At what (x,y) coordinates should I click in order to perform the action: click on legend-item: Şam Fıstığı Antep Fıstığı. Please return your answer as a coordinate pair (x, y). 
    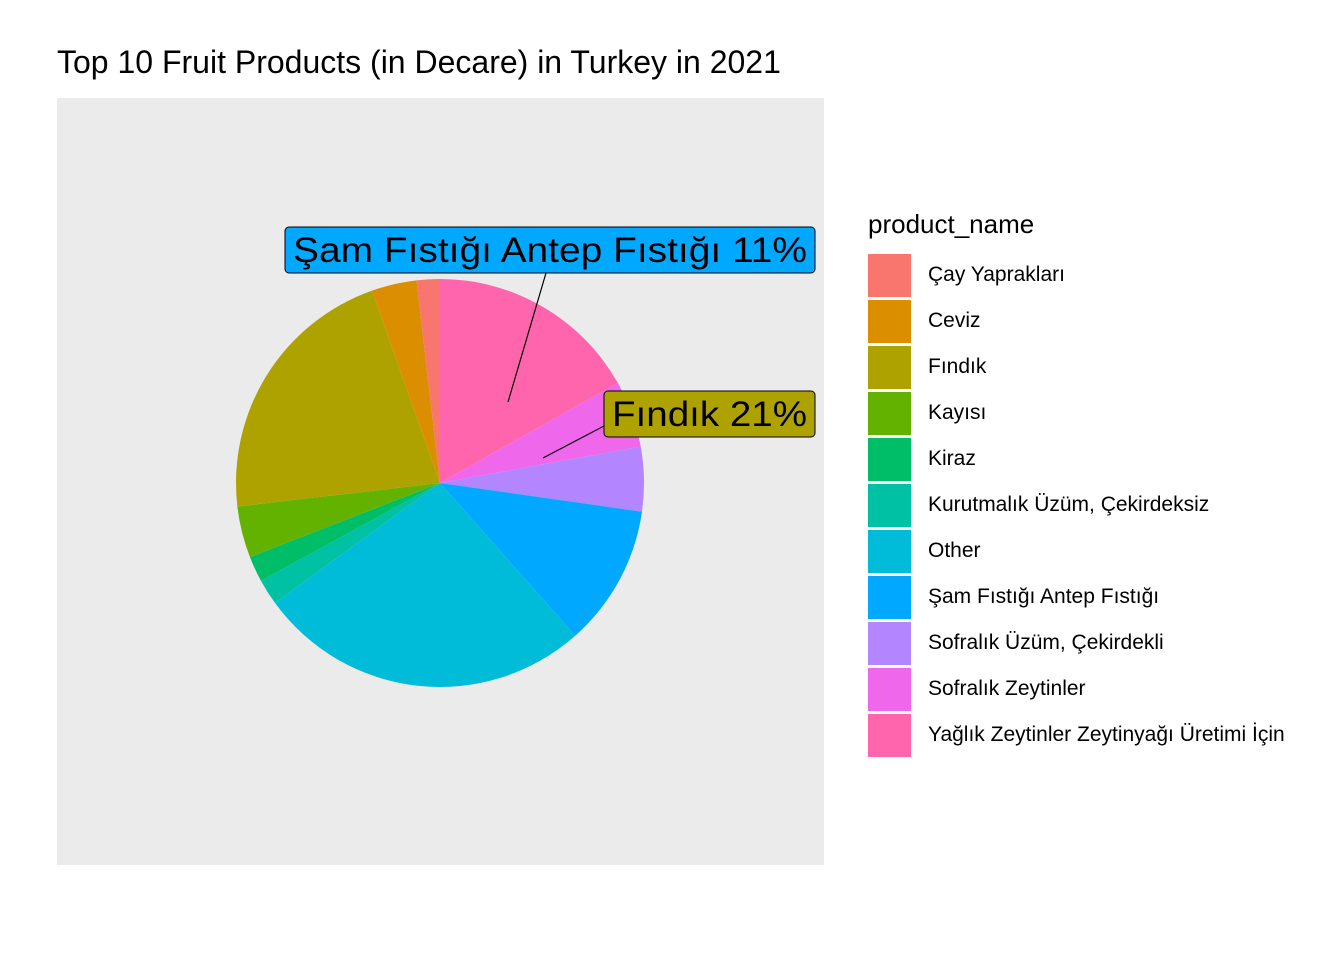
    Looking at the image, I should click on (1076, 597).